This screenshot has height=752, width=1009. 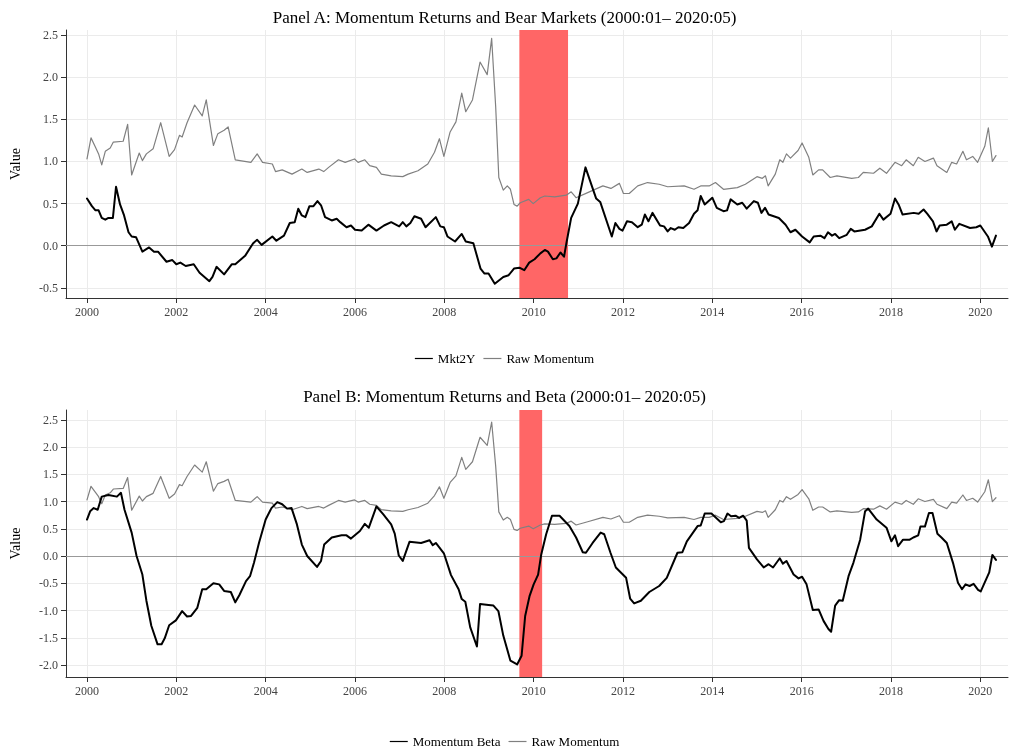 I want to click on y-tick-label: -2.0, so click(x=48, y=665).